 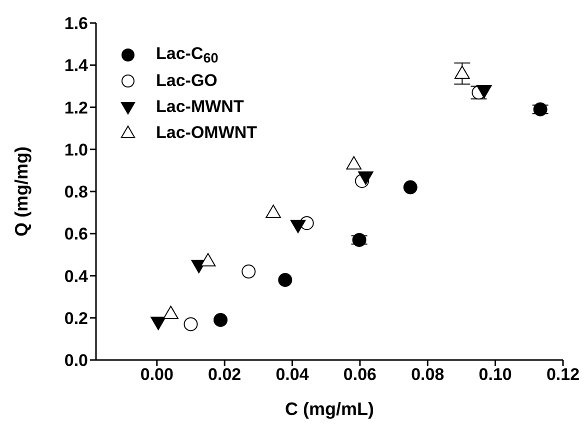 What do you see at coordinates (76, 276) in the screenshot?
I see `y-tick-label: 0.4` at bounding box center [76, 276].